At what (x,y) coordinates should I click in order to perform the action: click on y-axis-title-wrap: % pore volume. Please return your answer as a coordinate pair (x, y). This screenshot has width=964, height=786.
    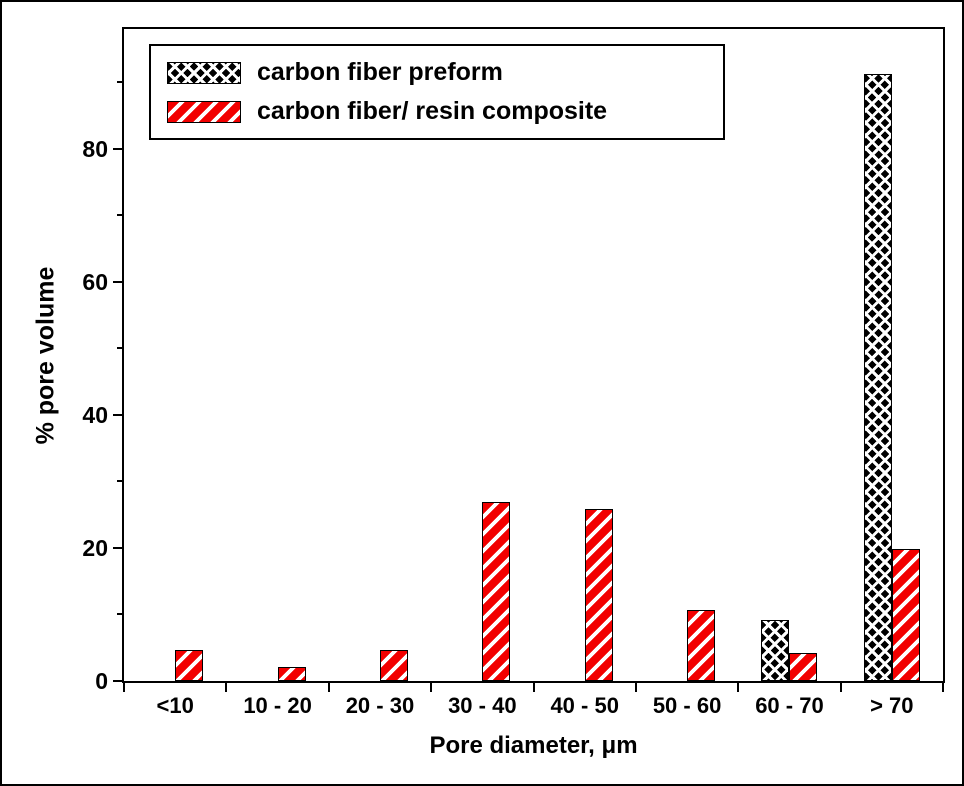
    Looking at the image, I should click on (46, 355).